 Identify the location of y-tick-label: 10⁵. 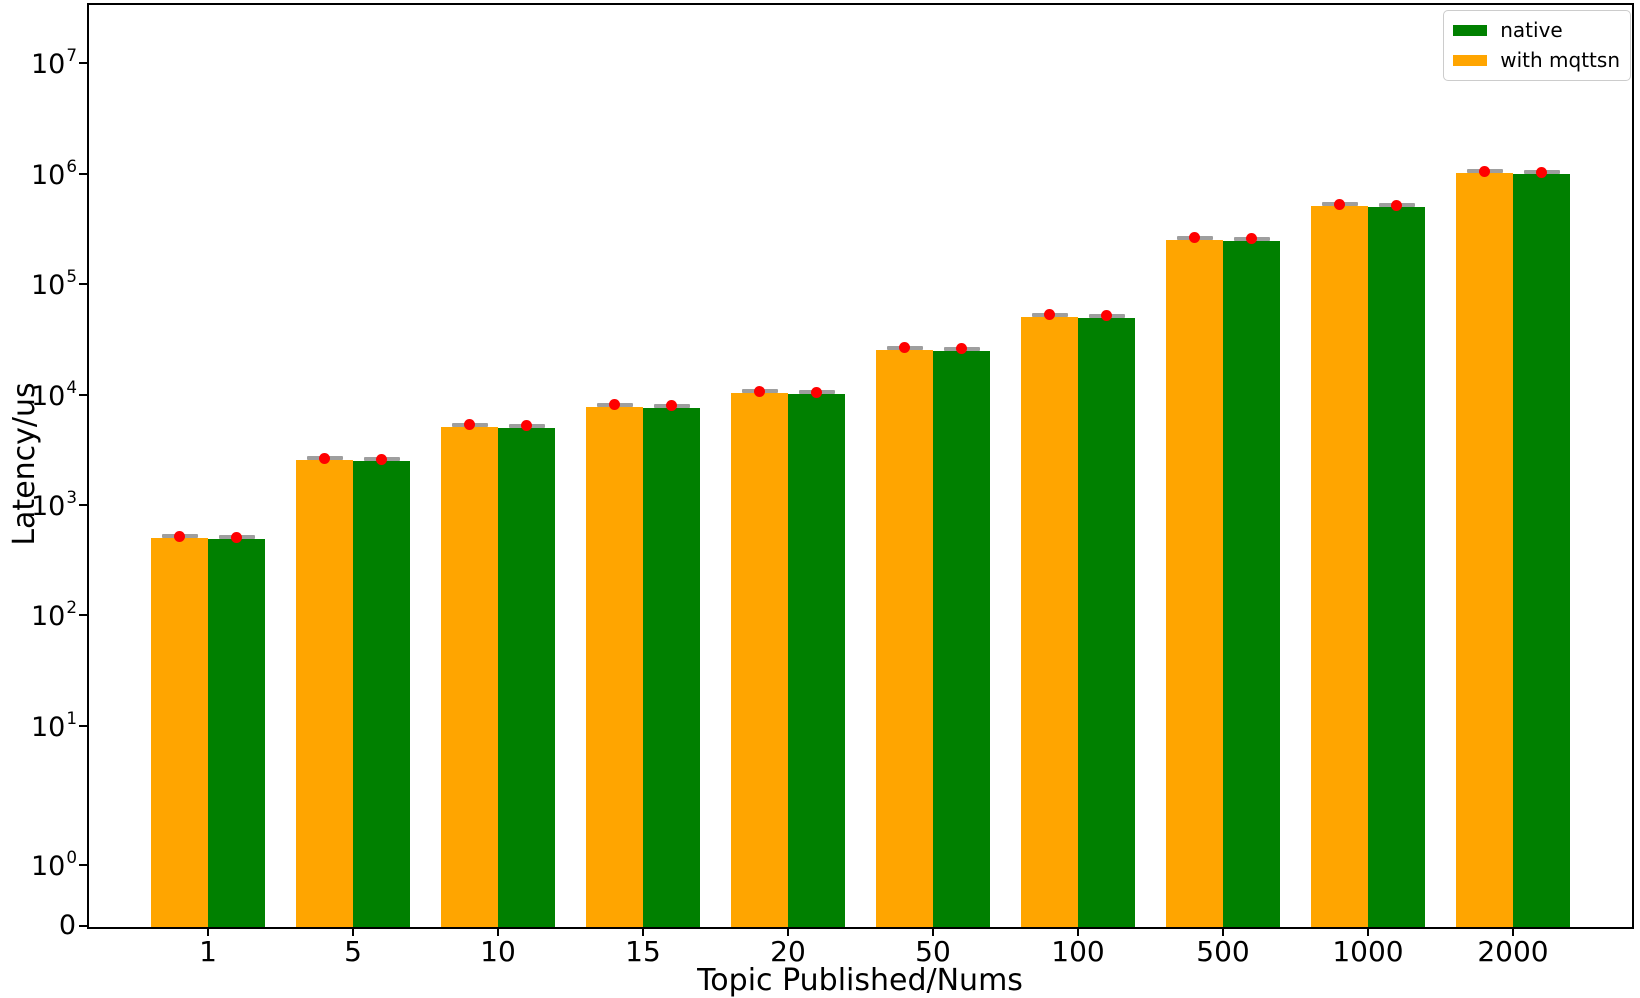
(53, 284).